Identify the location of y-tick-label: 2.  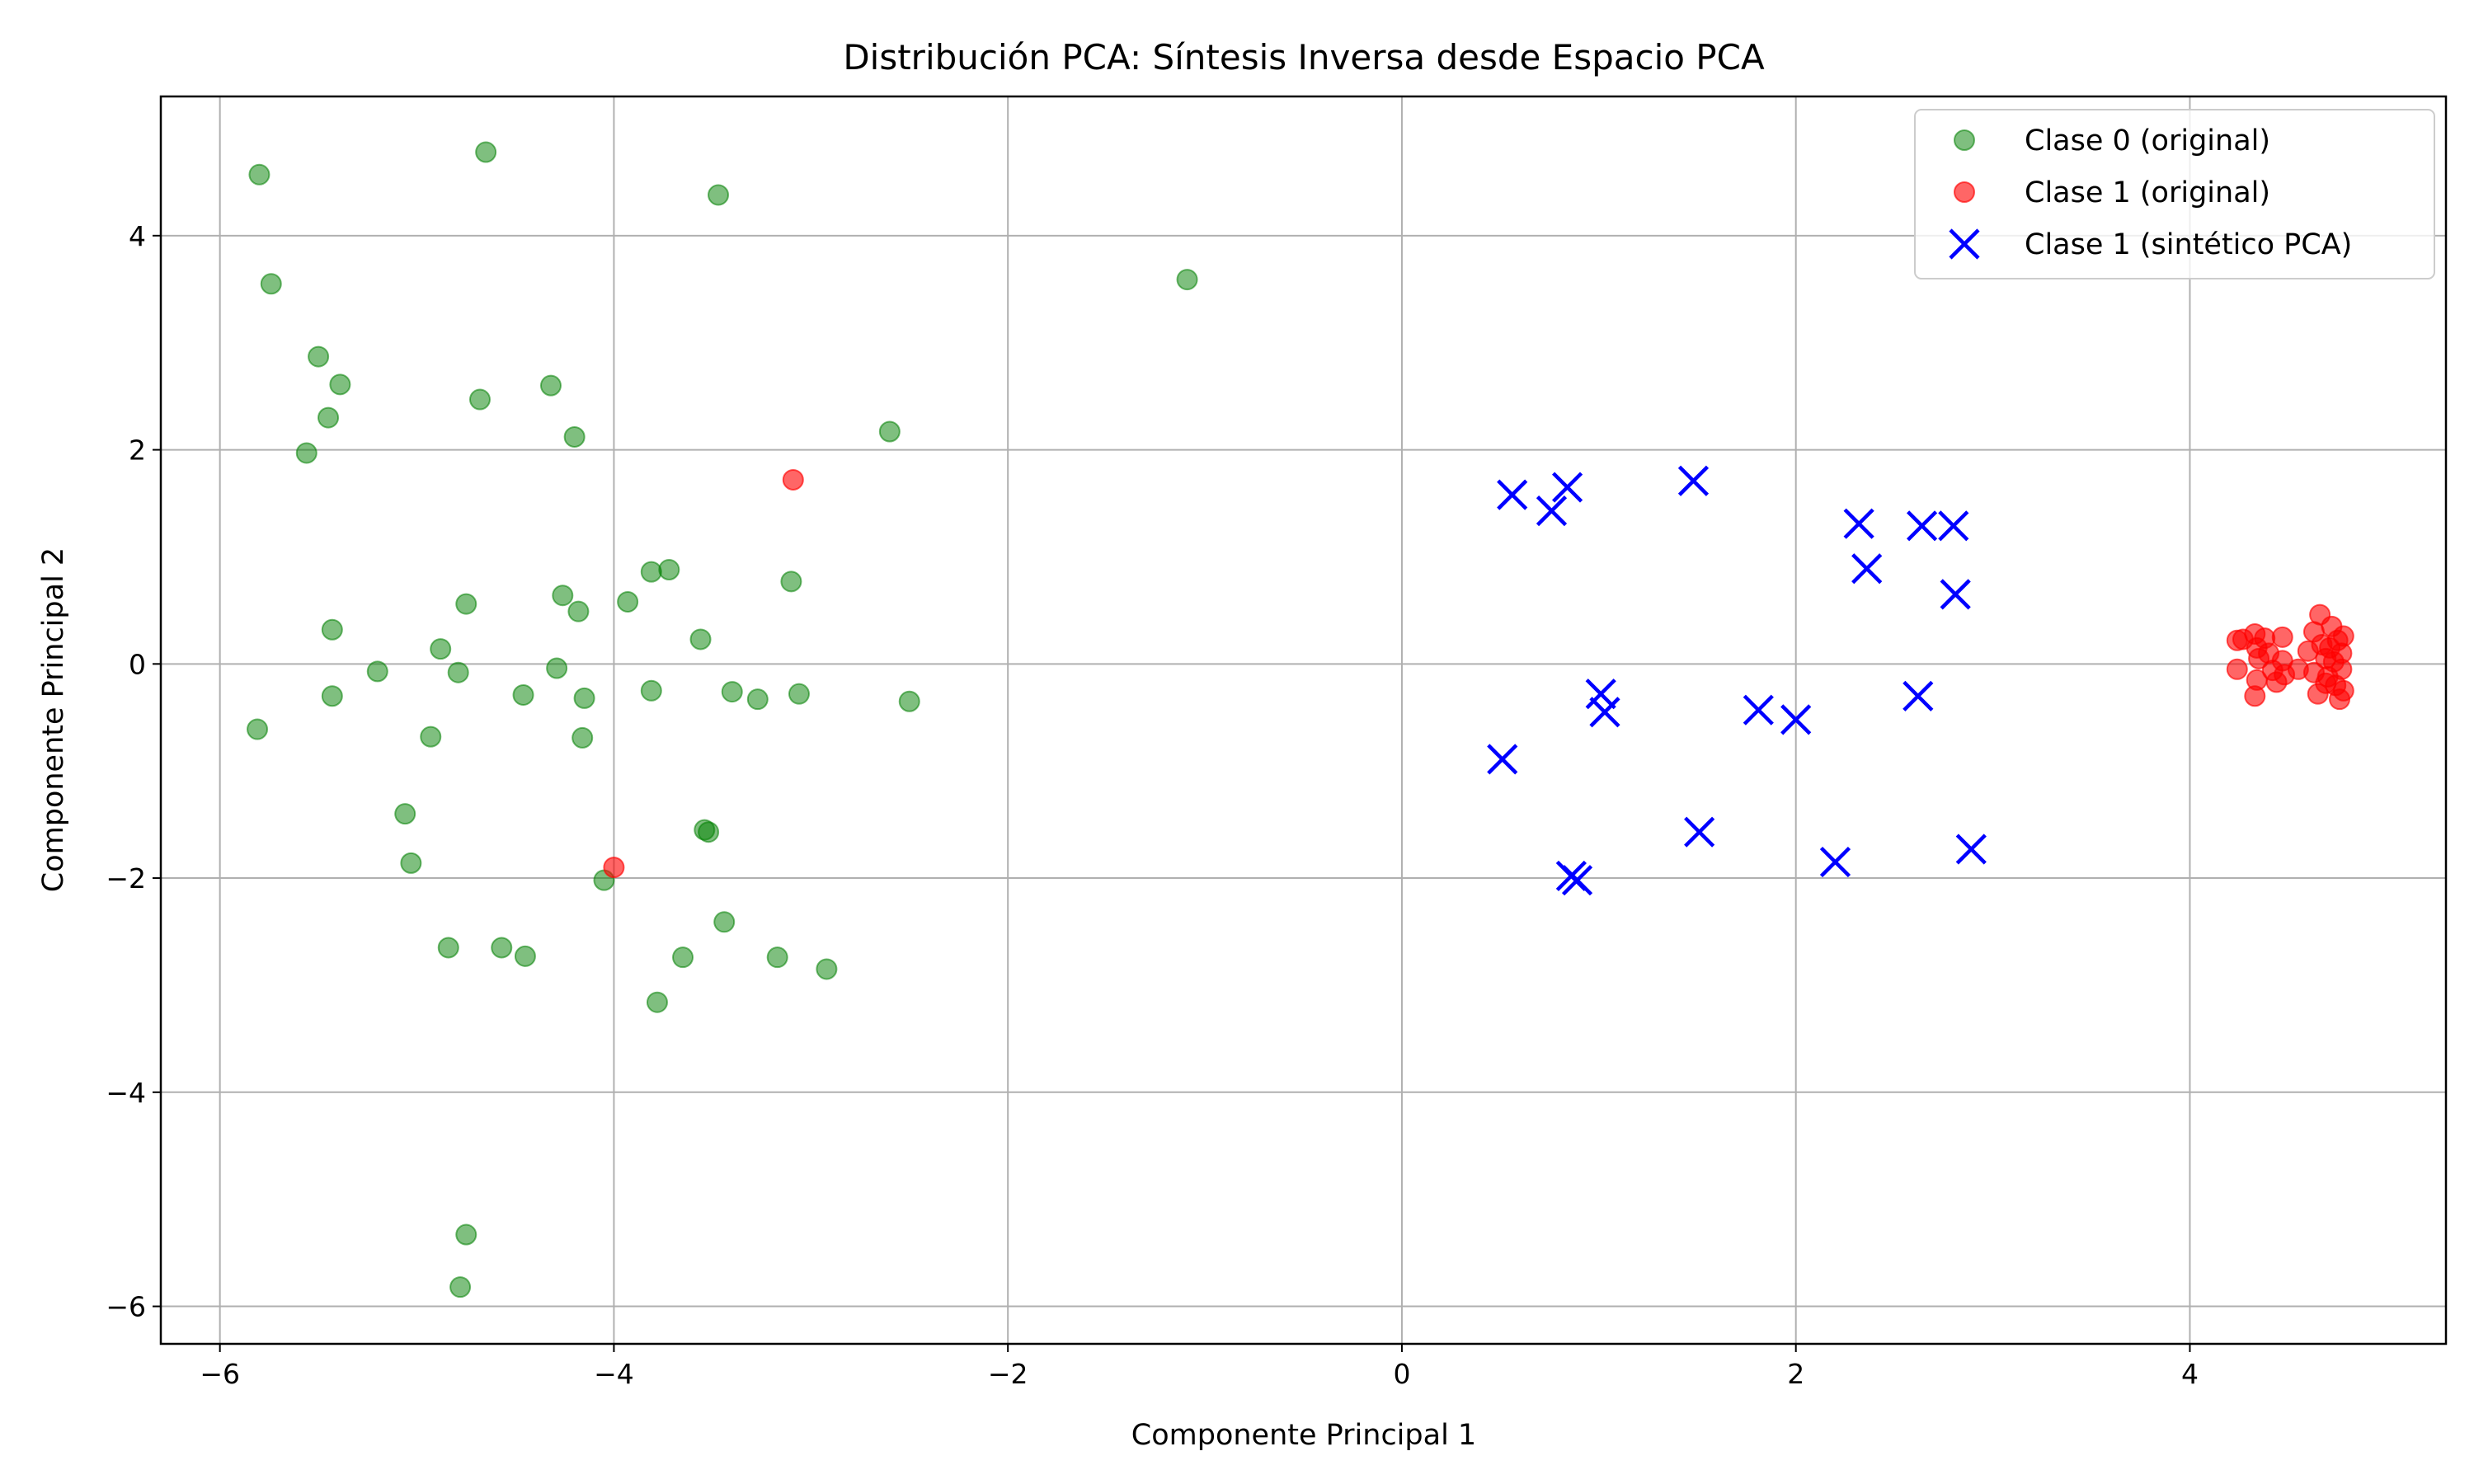
(137, 450).